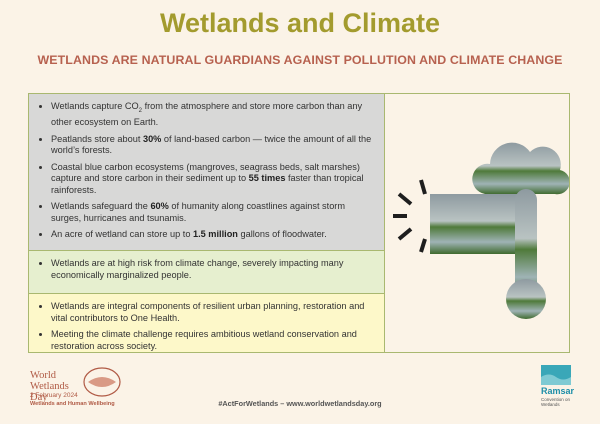  What do you see at coordinates (49, 386) in the screenshot?
I see `event-name: World Wetlands Day` at bounding box center [49, 386].